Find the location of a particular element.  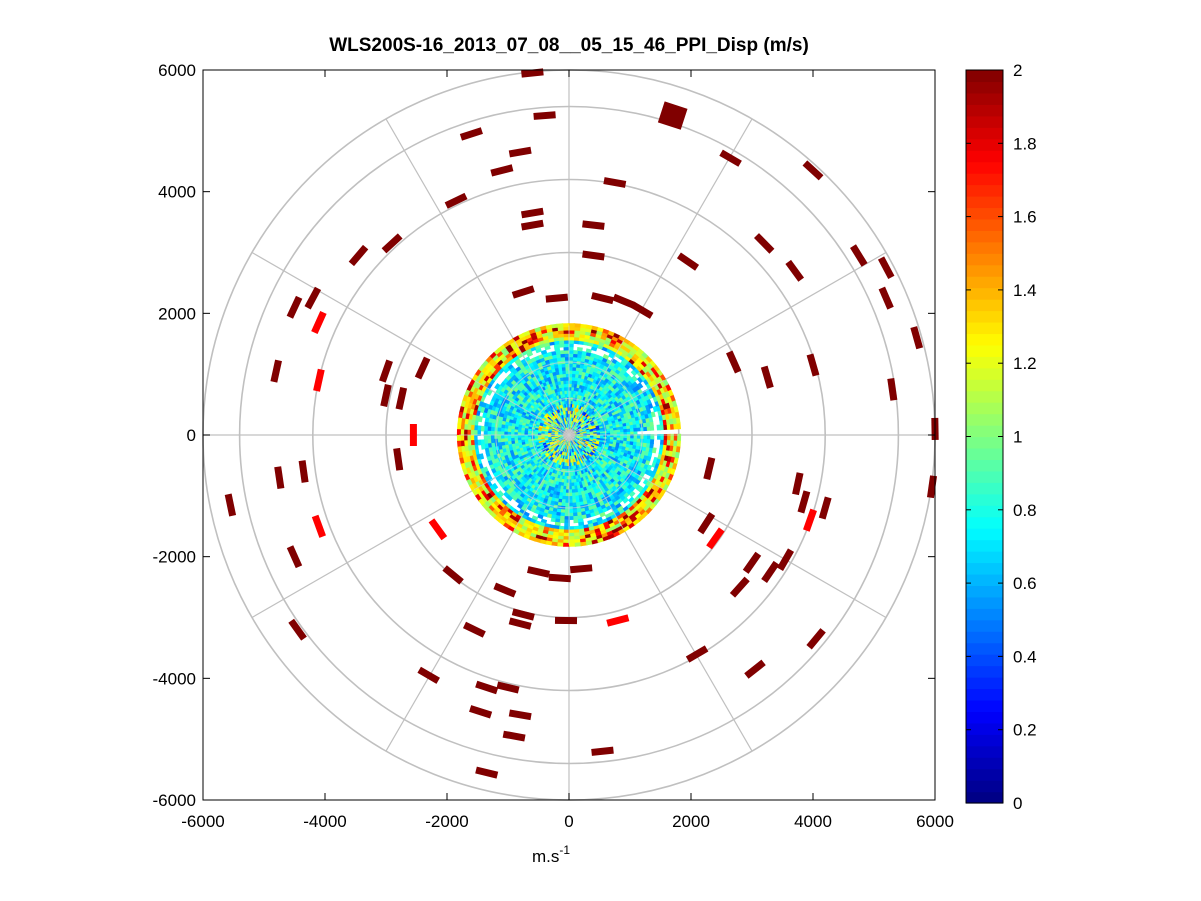

y-tick-label: 2000 is located at coordinates (177, 313).